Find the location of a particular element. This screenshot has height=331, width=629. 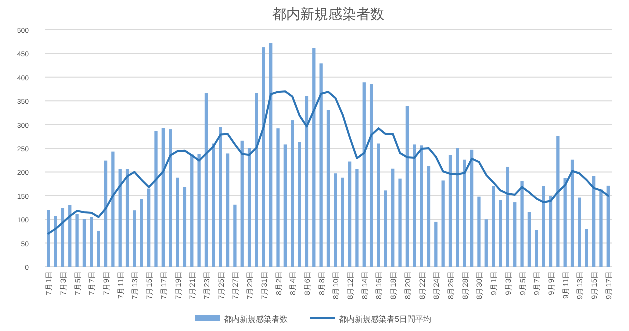

chart-title: 都内新規感染者数 is located at coordinates (328, 14).